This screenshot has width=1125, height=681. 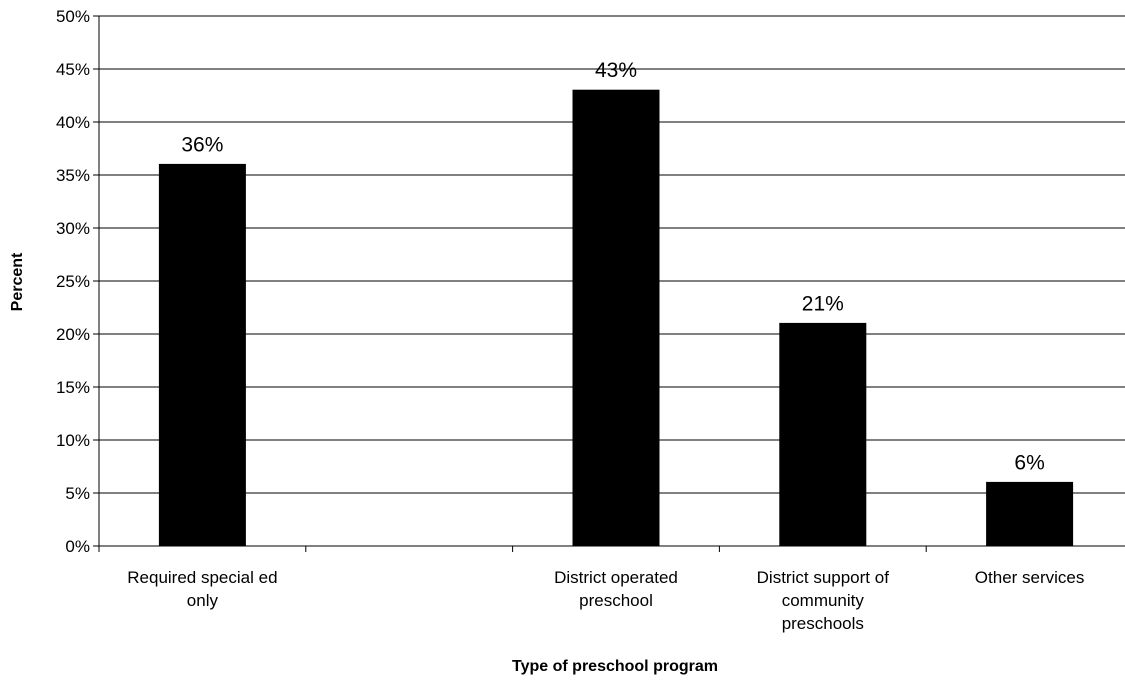 I want to click on y-tick-label: 35%, so click(x=73, y=175).